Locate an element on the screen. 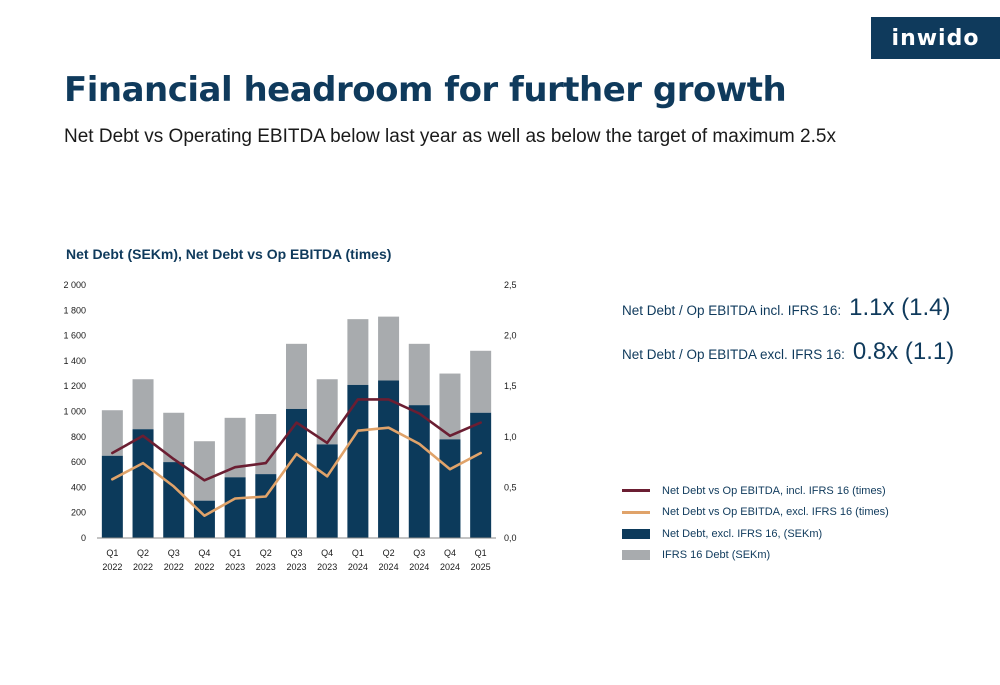  kpi-value: 0.8x (1.1) is located at coordinates (903, 351).